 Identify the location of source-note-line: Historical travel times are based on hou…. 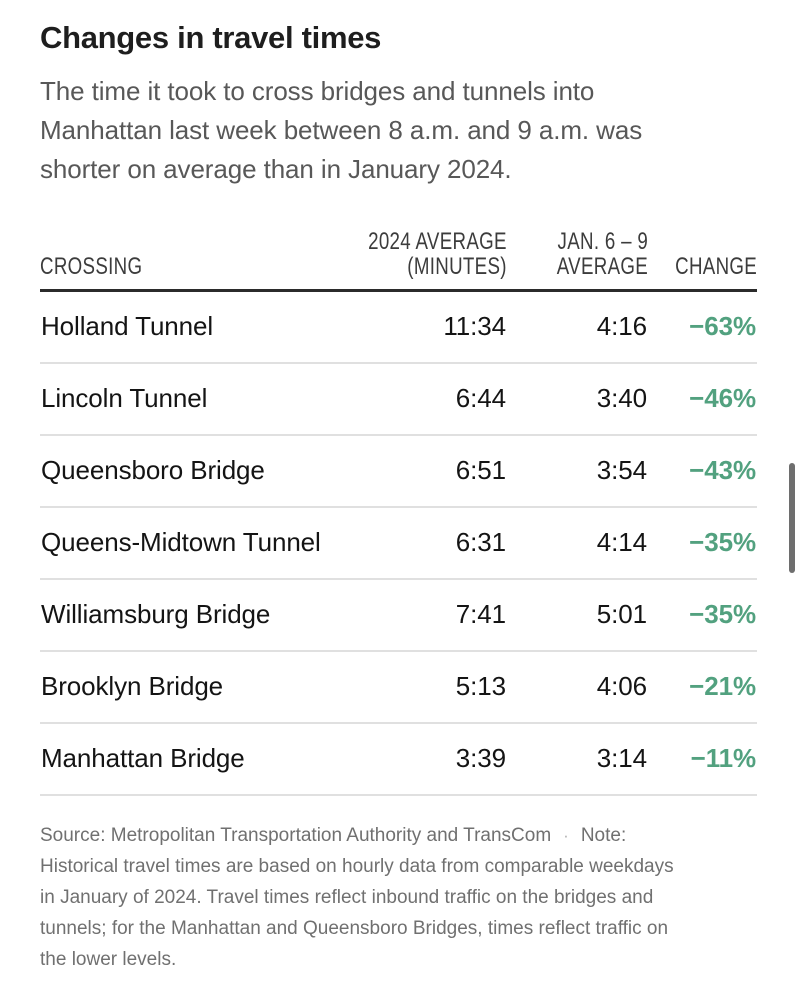
(357, 866).